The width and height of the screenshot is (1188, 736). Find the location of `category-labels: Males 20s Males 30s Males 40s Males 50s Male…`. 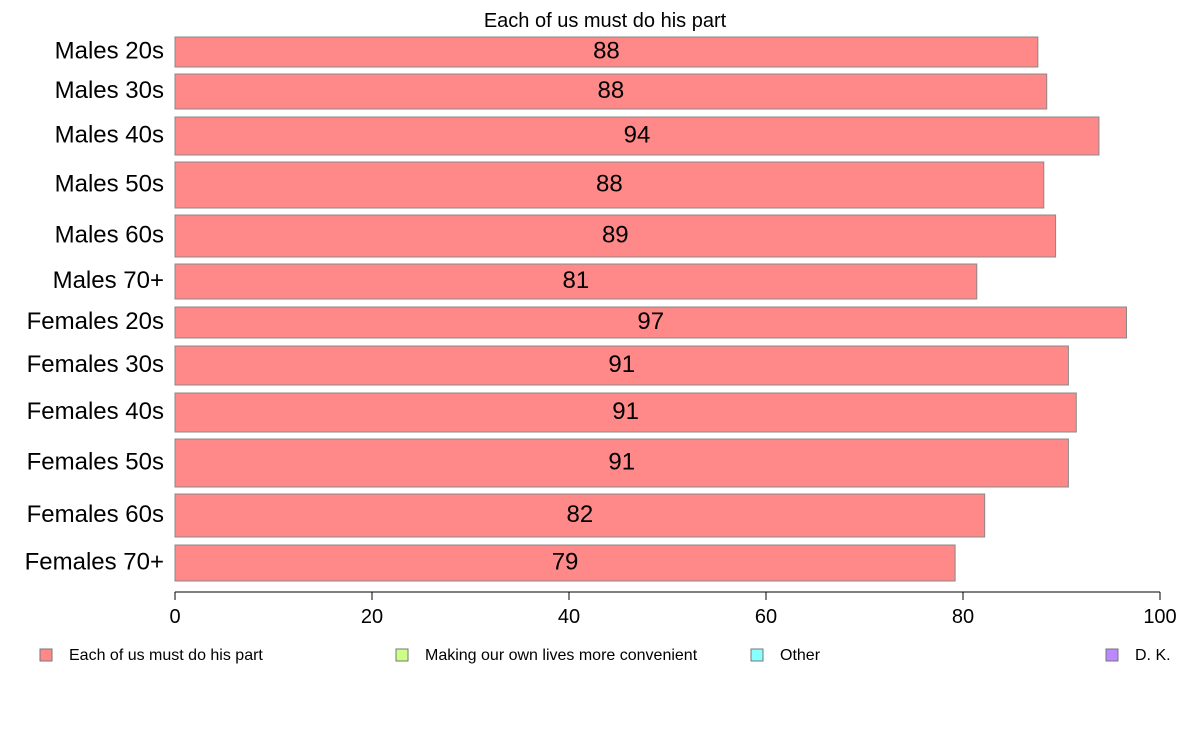

category-labels: Males 20s Males 30s Males 40s Males 50s Male… is located at coordinates (94, 306).